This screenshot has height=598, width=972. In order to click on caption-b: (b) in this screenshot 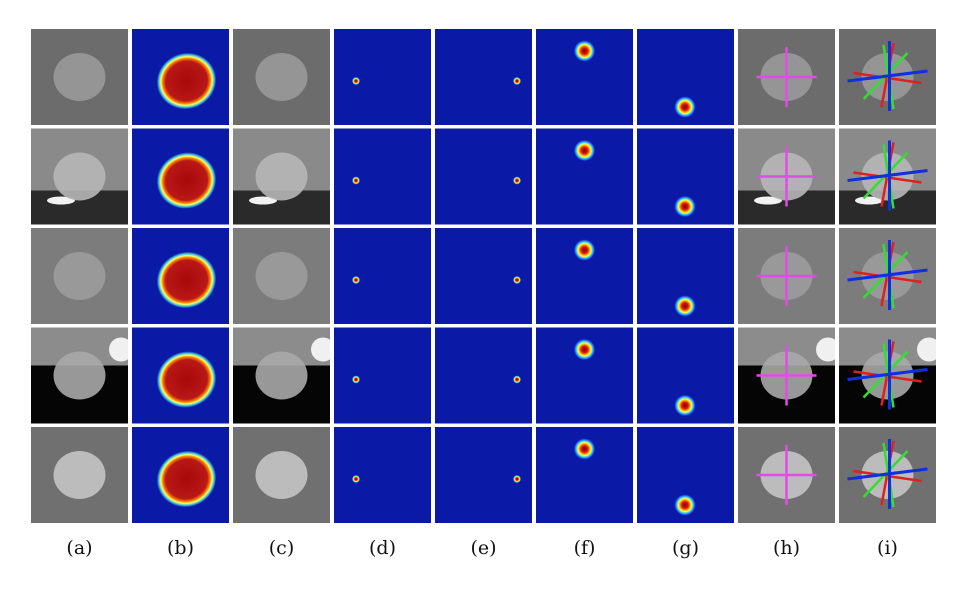, I will do `click(180, 548)`.